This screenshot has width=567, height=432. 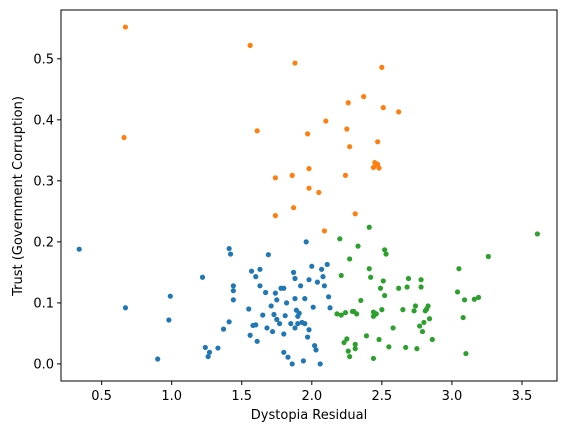 I want to click on x-tick-label: 2.0, so click(x=311, y=396).